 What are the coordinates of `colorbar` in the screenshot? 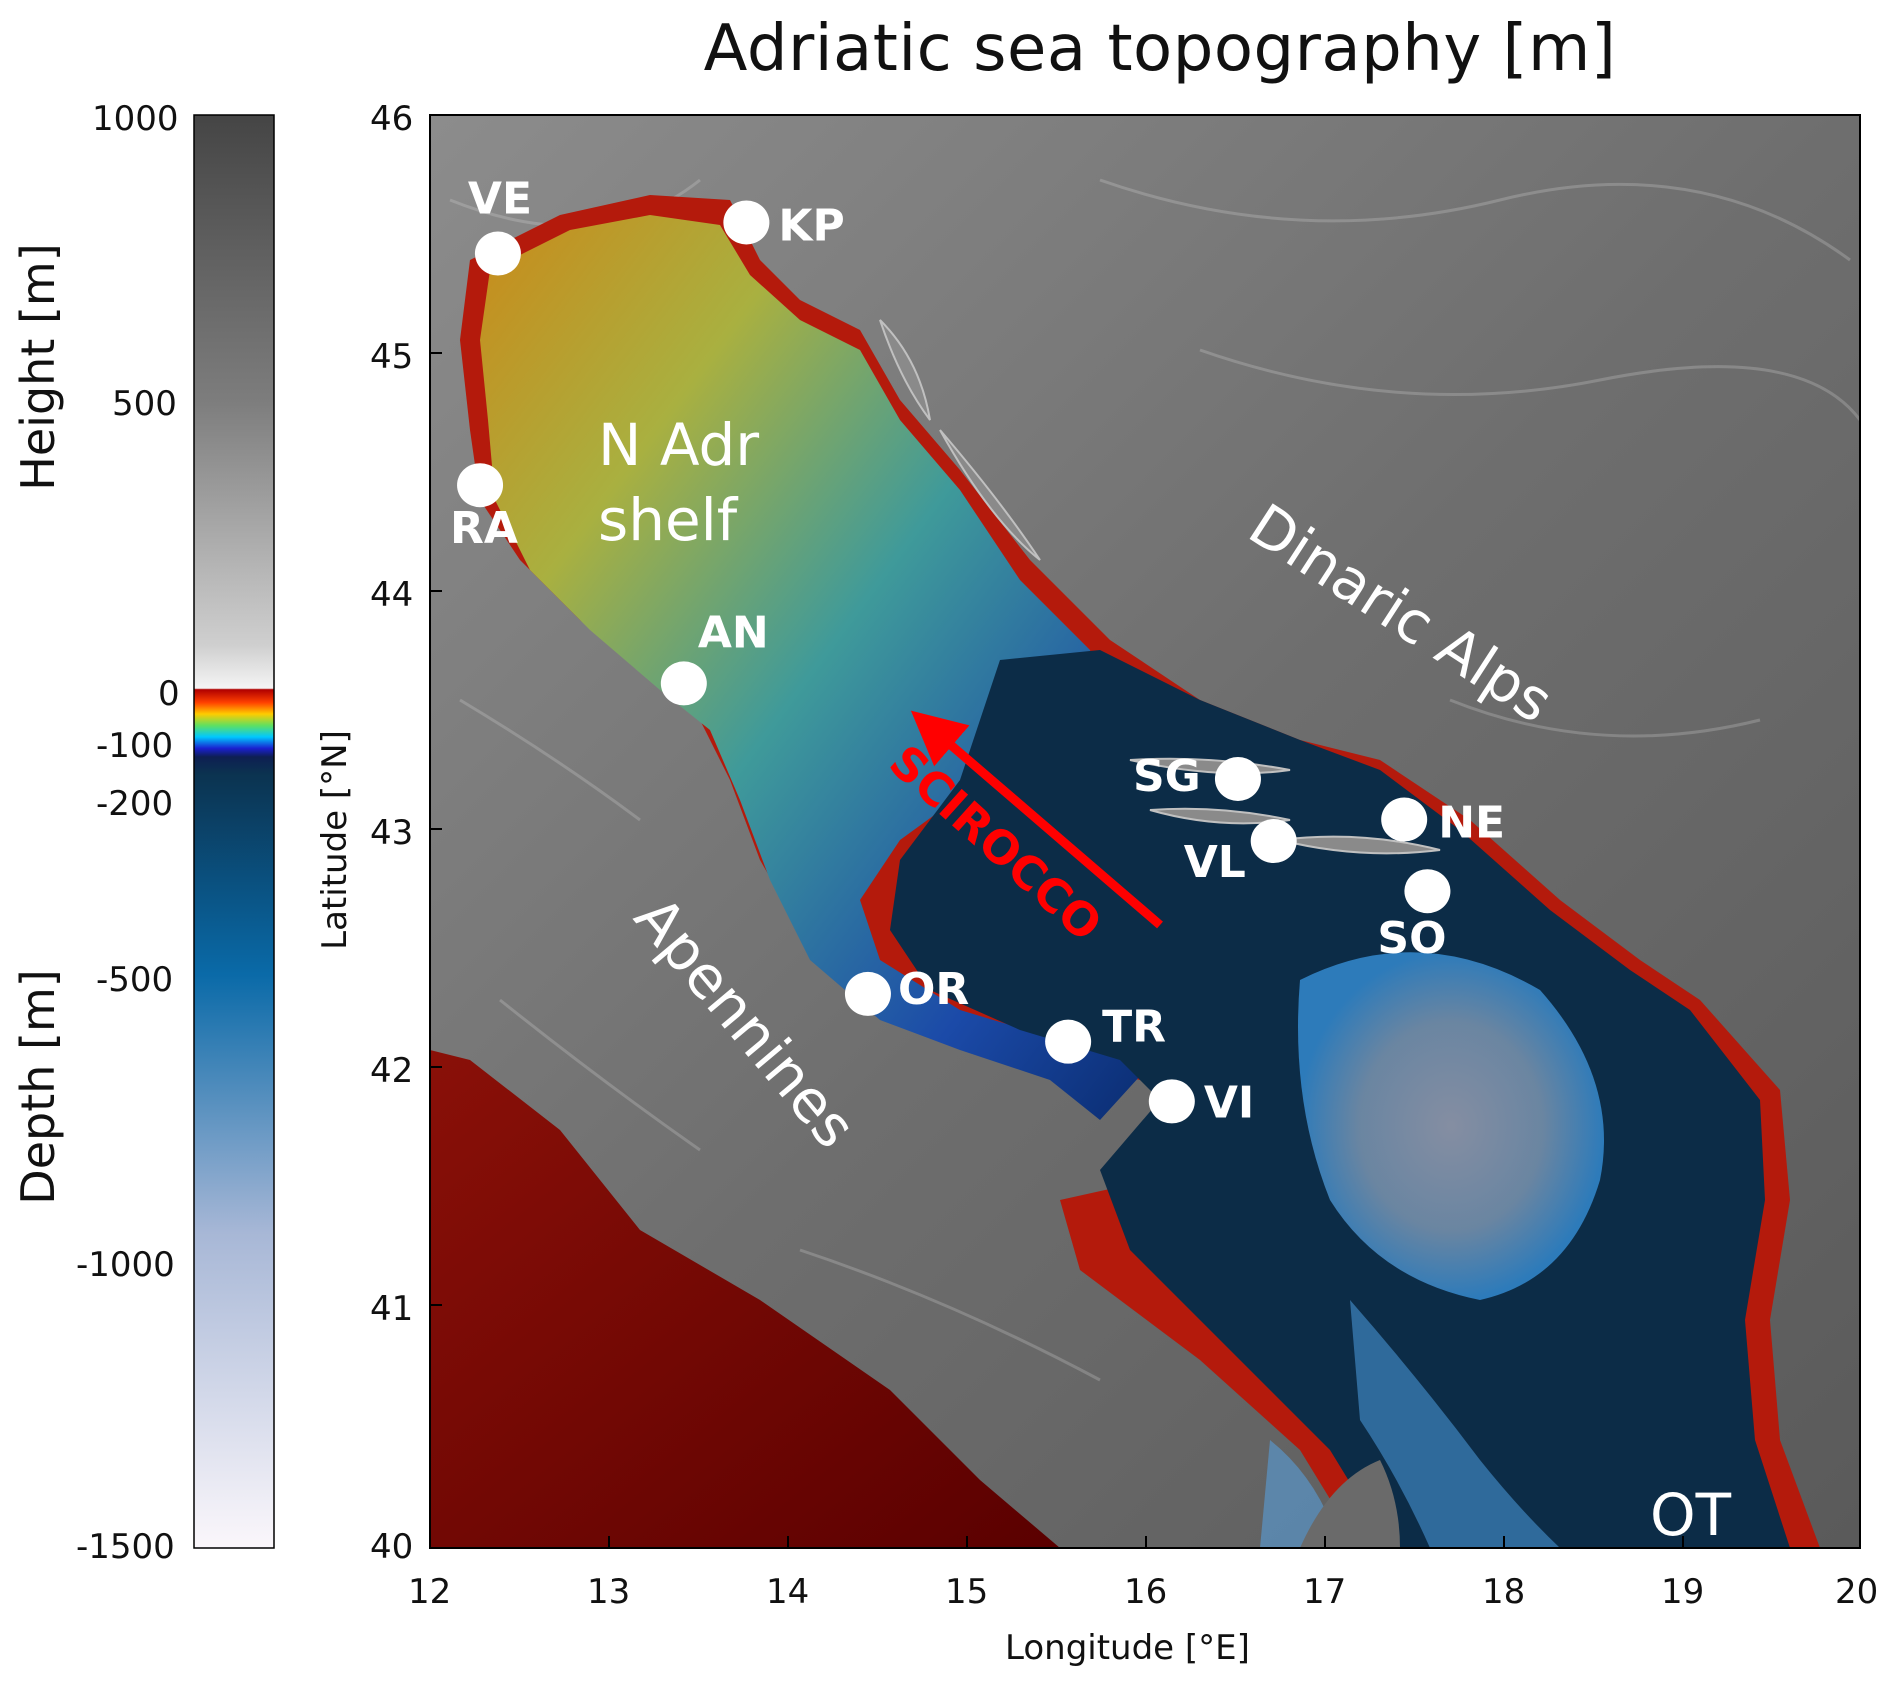 It's located at (234, 831).